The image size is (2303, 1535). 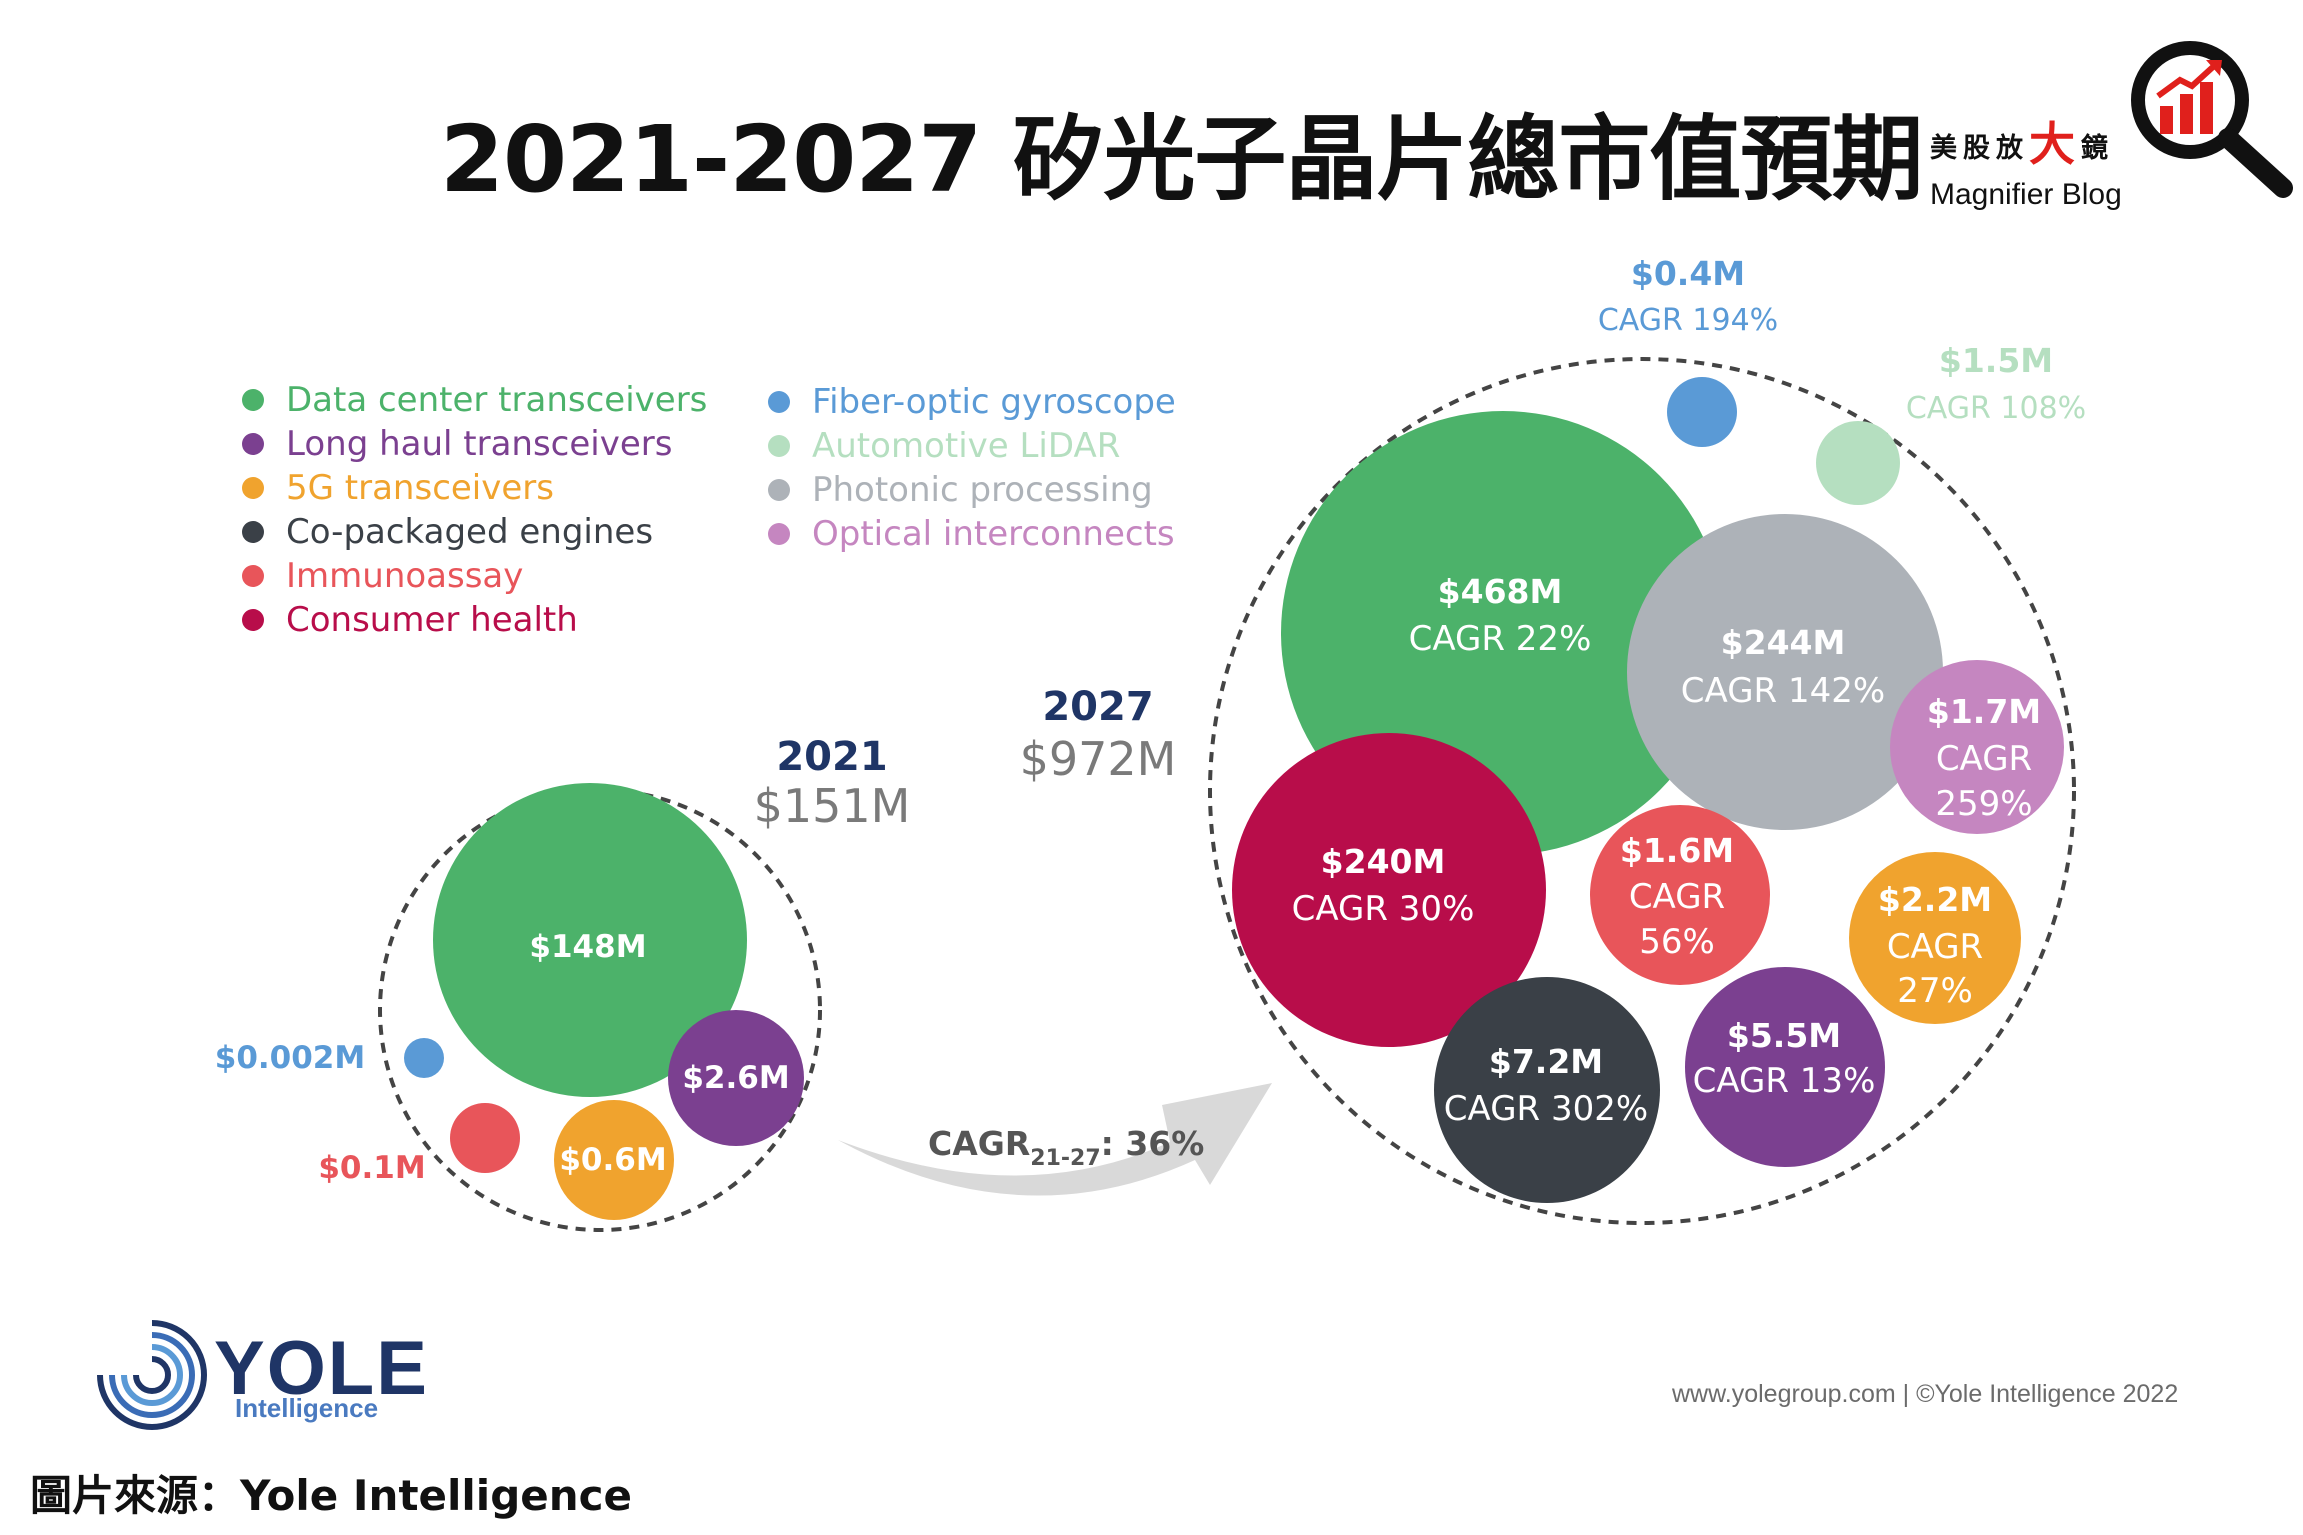 What do you see at coordinates (1935, 991) in the screenshot?
I see `bubble-cagr-2027: 27%` at bounding box center [1935, 991].